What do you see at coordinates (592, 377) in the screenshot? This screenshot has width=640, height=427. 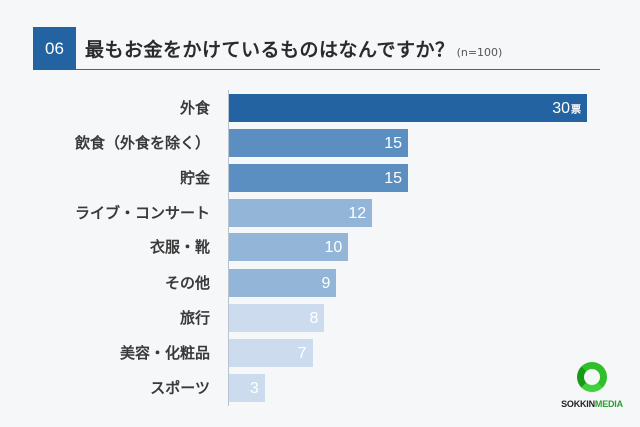 I see `ring-logo-icon` at bounding box center [592, 377].